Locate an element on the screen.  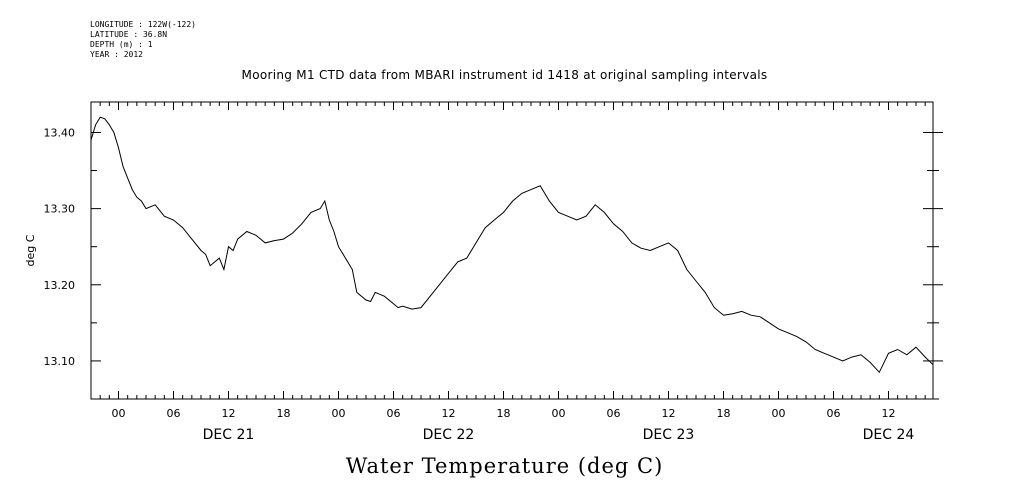
y-tick-label: 13.10 is located at coordinates (60, 361).